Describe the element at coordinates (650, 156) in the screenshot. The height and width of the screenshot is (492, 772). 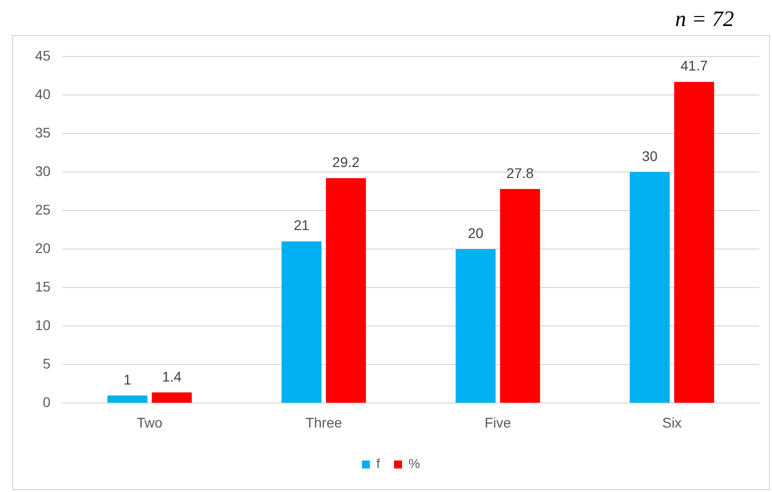
I see `data-label: 30` at that location.